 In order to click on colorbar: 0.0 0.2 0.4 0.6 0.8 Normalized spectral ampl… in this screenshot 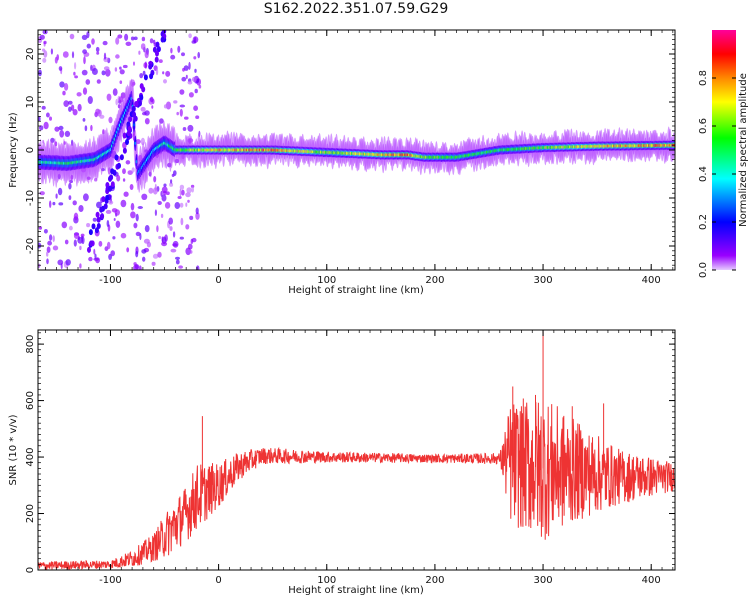, I will do `click(723, 154)`.